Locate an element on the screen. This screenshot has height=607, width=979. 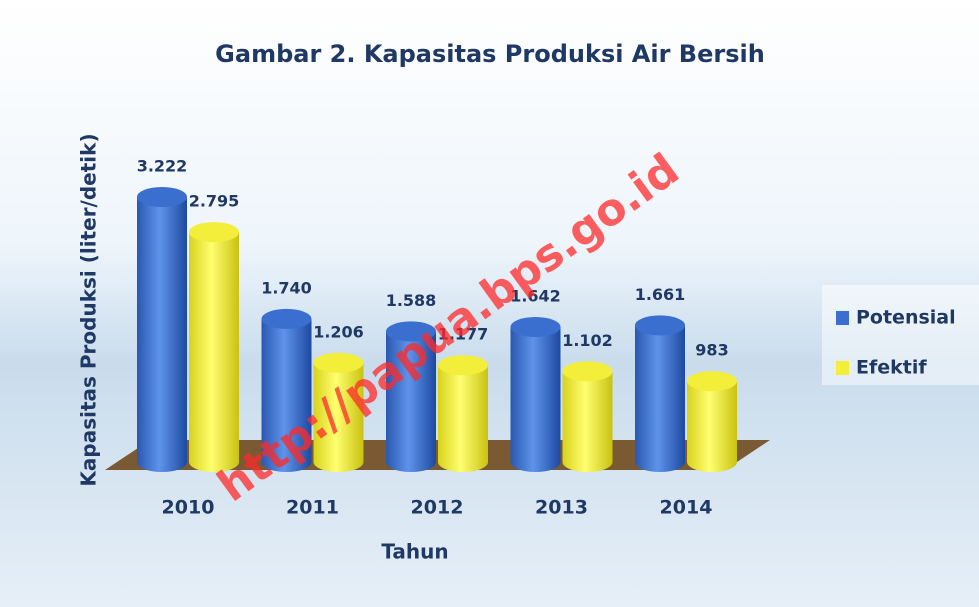
x-tick-label: 2011 is located at coordinates (312, 508).